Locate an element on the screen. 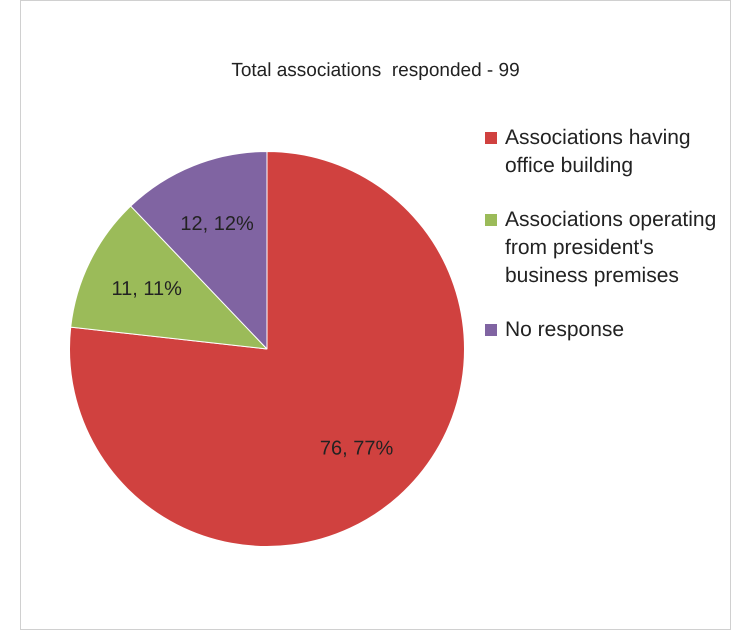 Image resolution: width=733 pixels, height=632 pixels. data-label: 12, 12% is located at coordinates (217, 223).